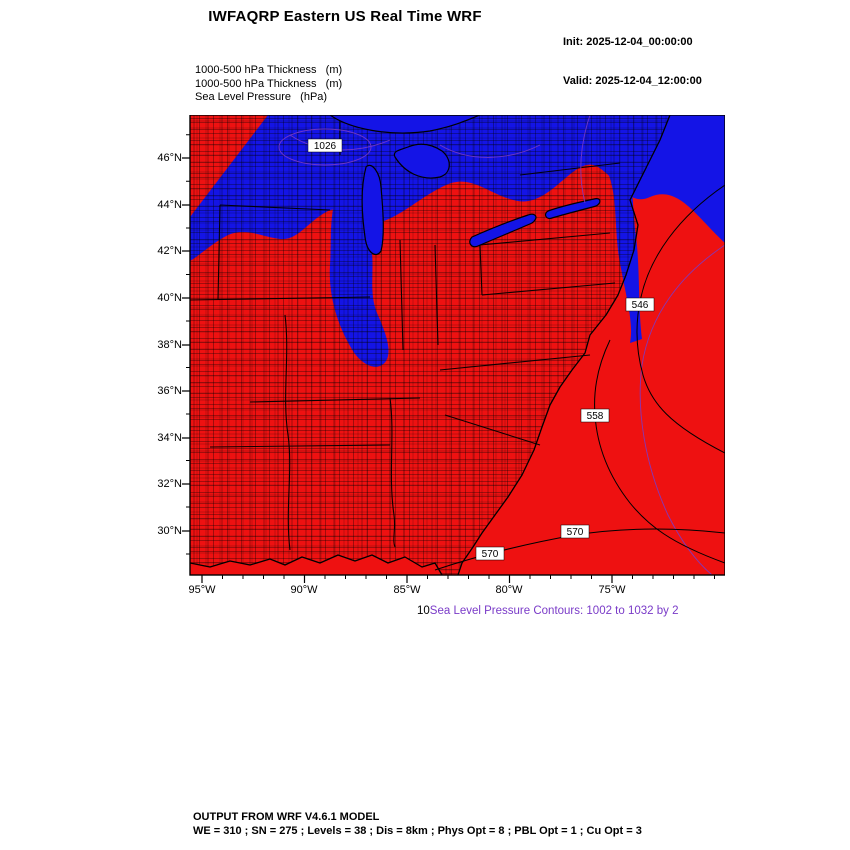 Image resolution: width=850 pixels, height=850 pixels. I want to click on lat-label-44n: 44°N, so click(169, 205).